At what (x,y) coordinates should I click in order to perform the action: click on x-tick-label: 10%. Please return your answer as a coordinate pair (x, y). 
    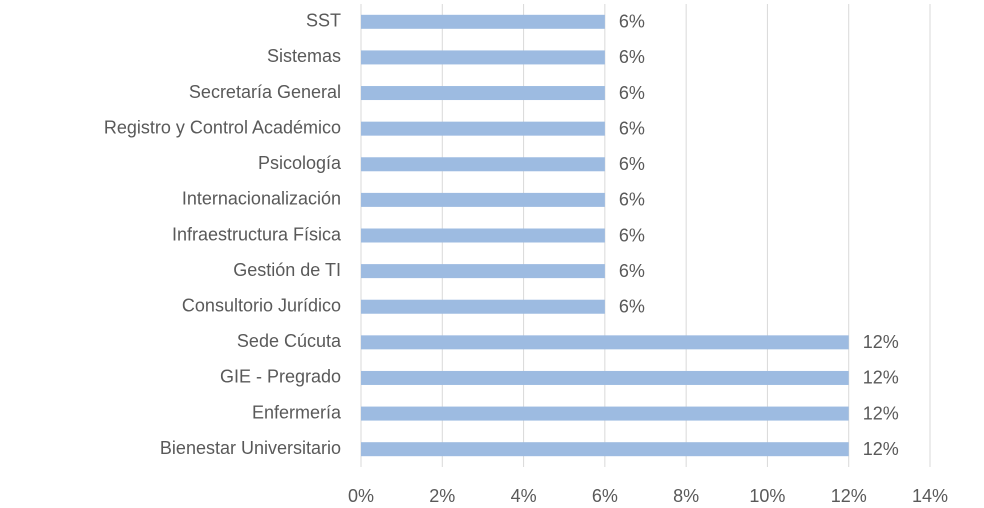
    Looking at the image, I should click on (767, 496).